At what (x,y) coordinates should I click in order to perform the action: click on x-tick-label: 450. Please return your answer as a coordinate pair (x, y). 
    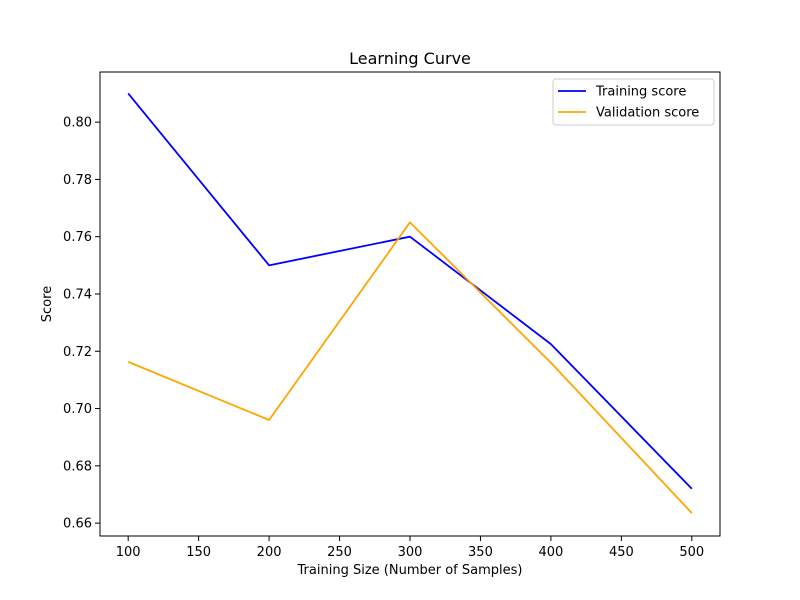
    Looking at the image, I should click on (621, 552).